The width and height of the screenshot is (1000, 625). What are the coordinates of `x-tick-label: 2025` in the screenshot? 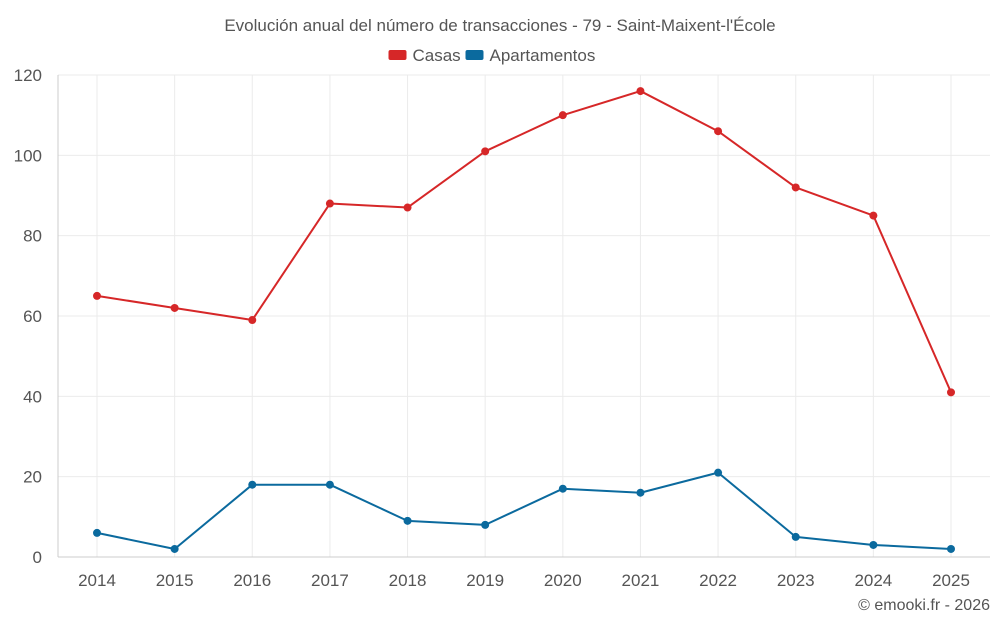 It's located at (951, 580).